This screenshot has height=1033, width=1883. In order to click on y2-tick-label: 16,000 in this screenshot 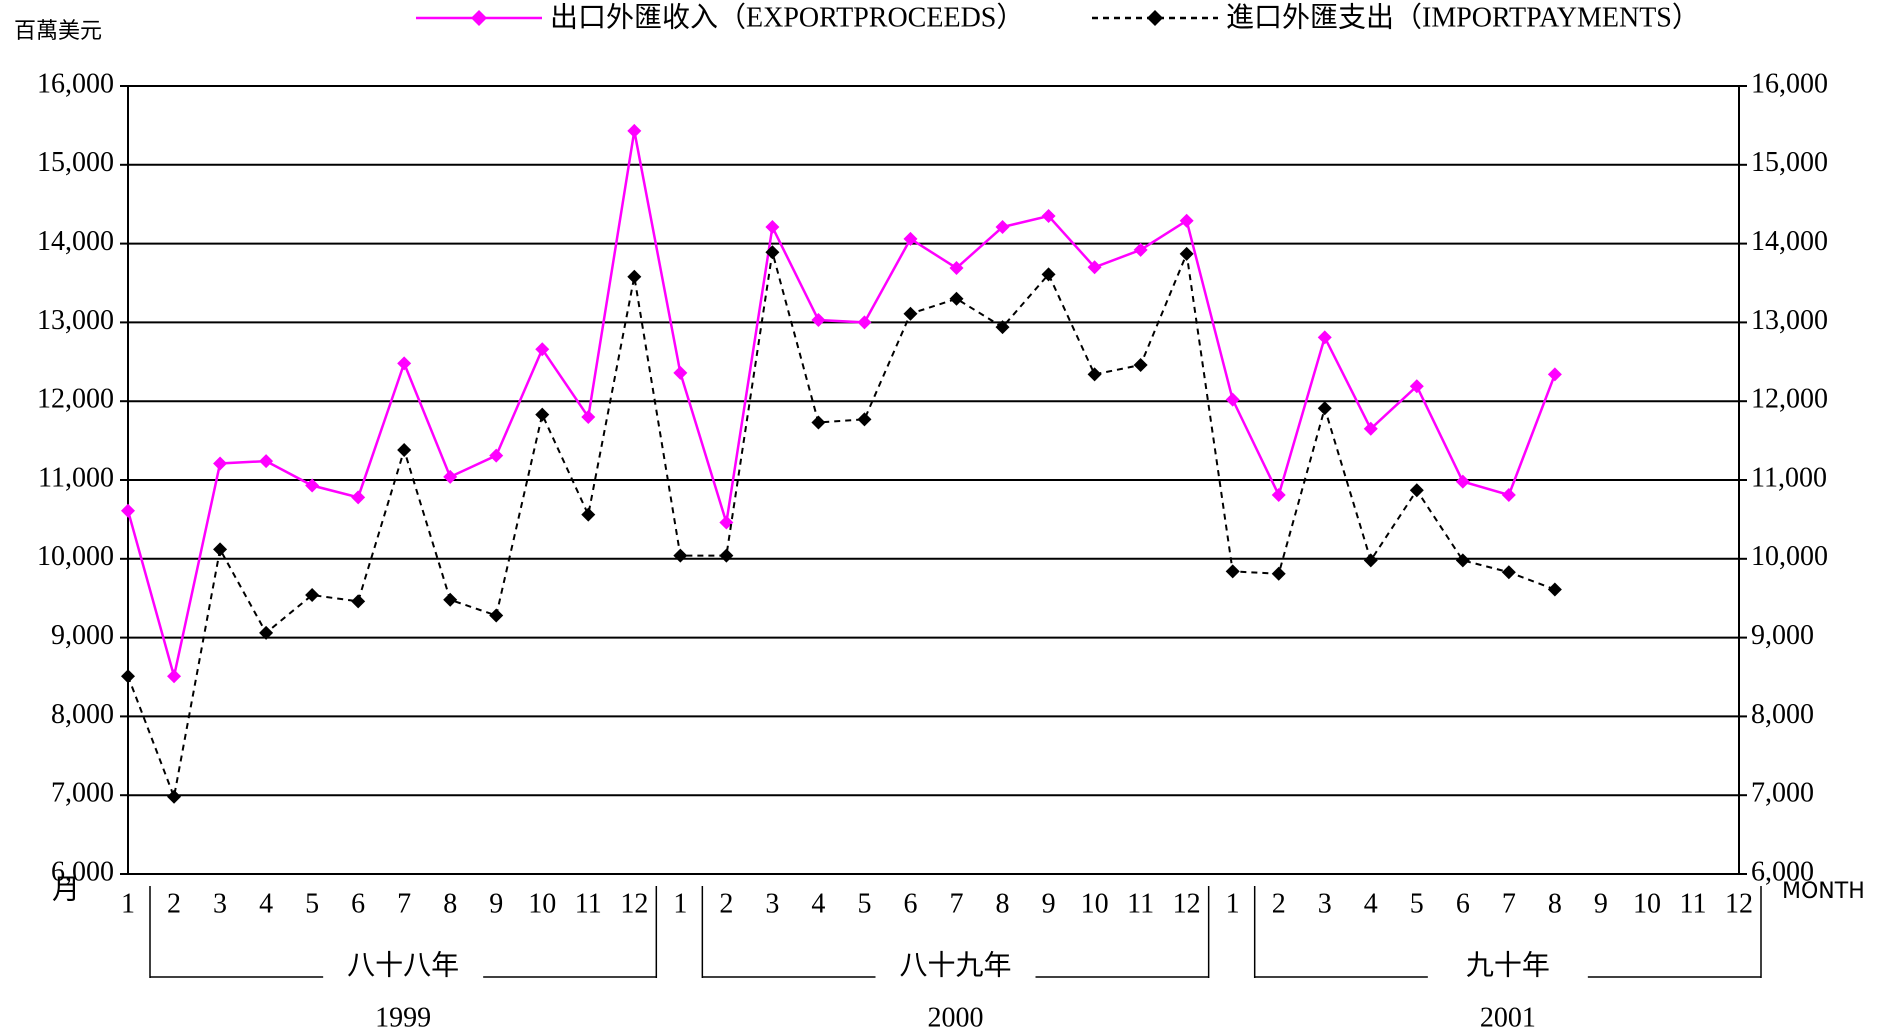, I will do `click(1789, 83)`.